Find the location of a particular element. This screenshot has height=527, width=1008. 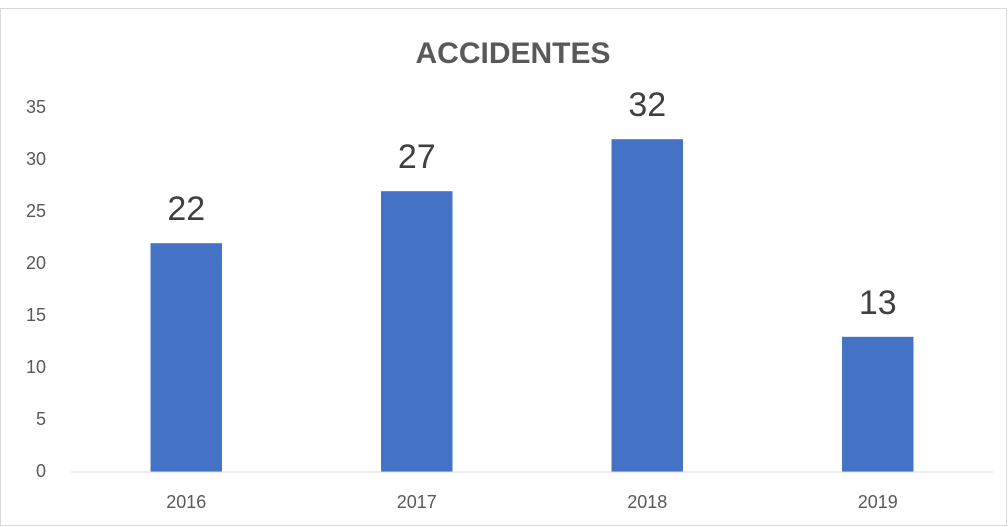

x-tick-label: 2017 is located at coordinates (417, 502).